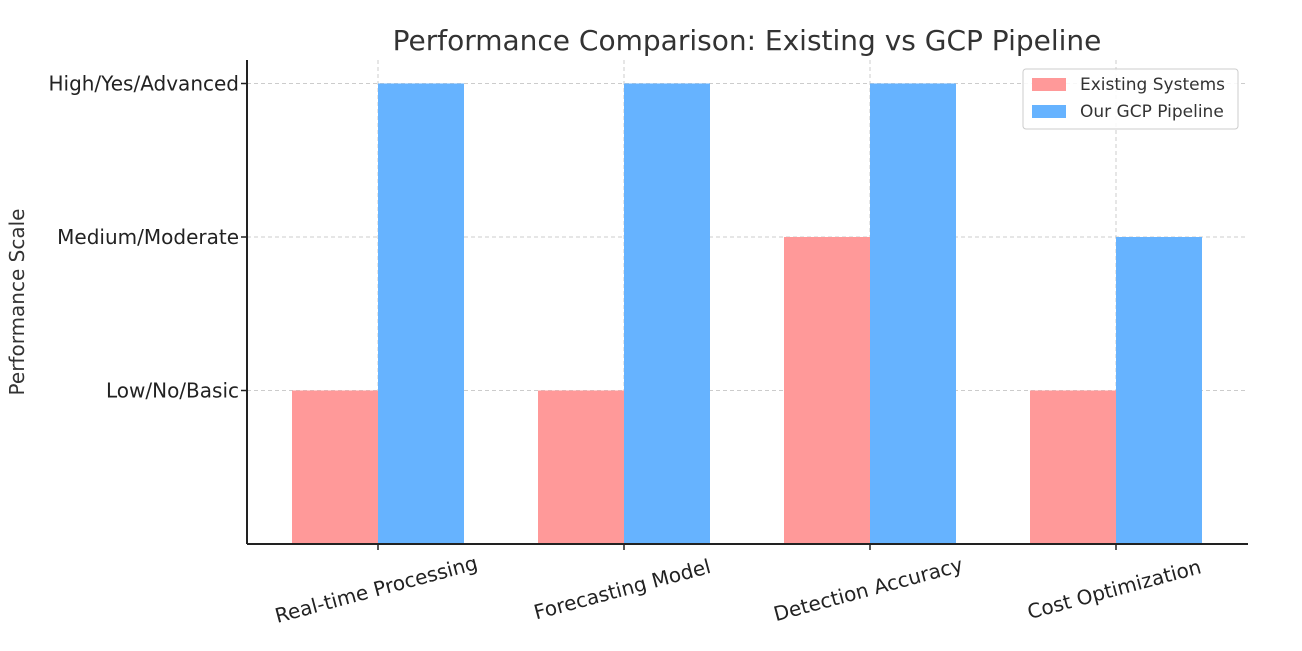 Image resolution: width=1302 pixels, height=651 pixels. I want to click on legend-box, so click(1130, 99).